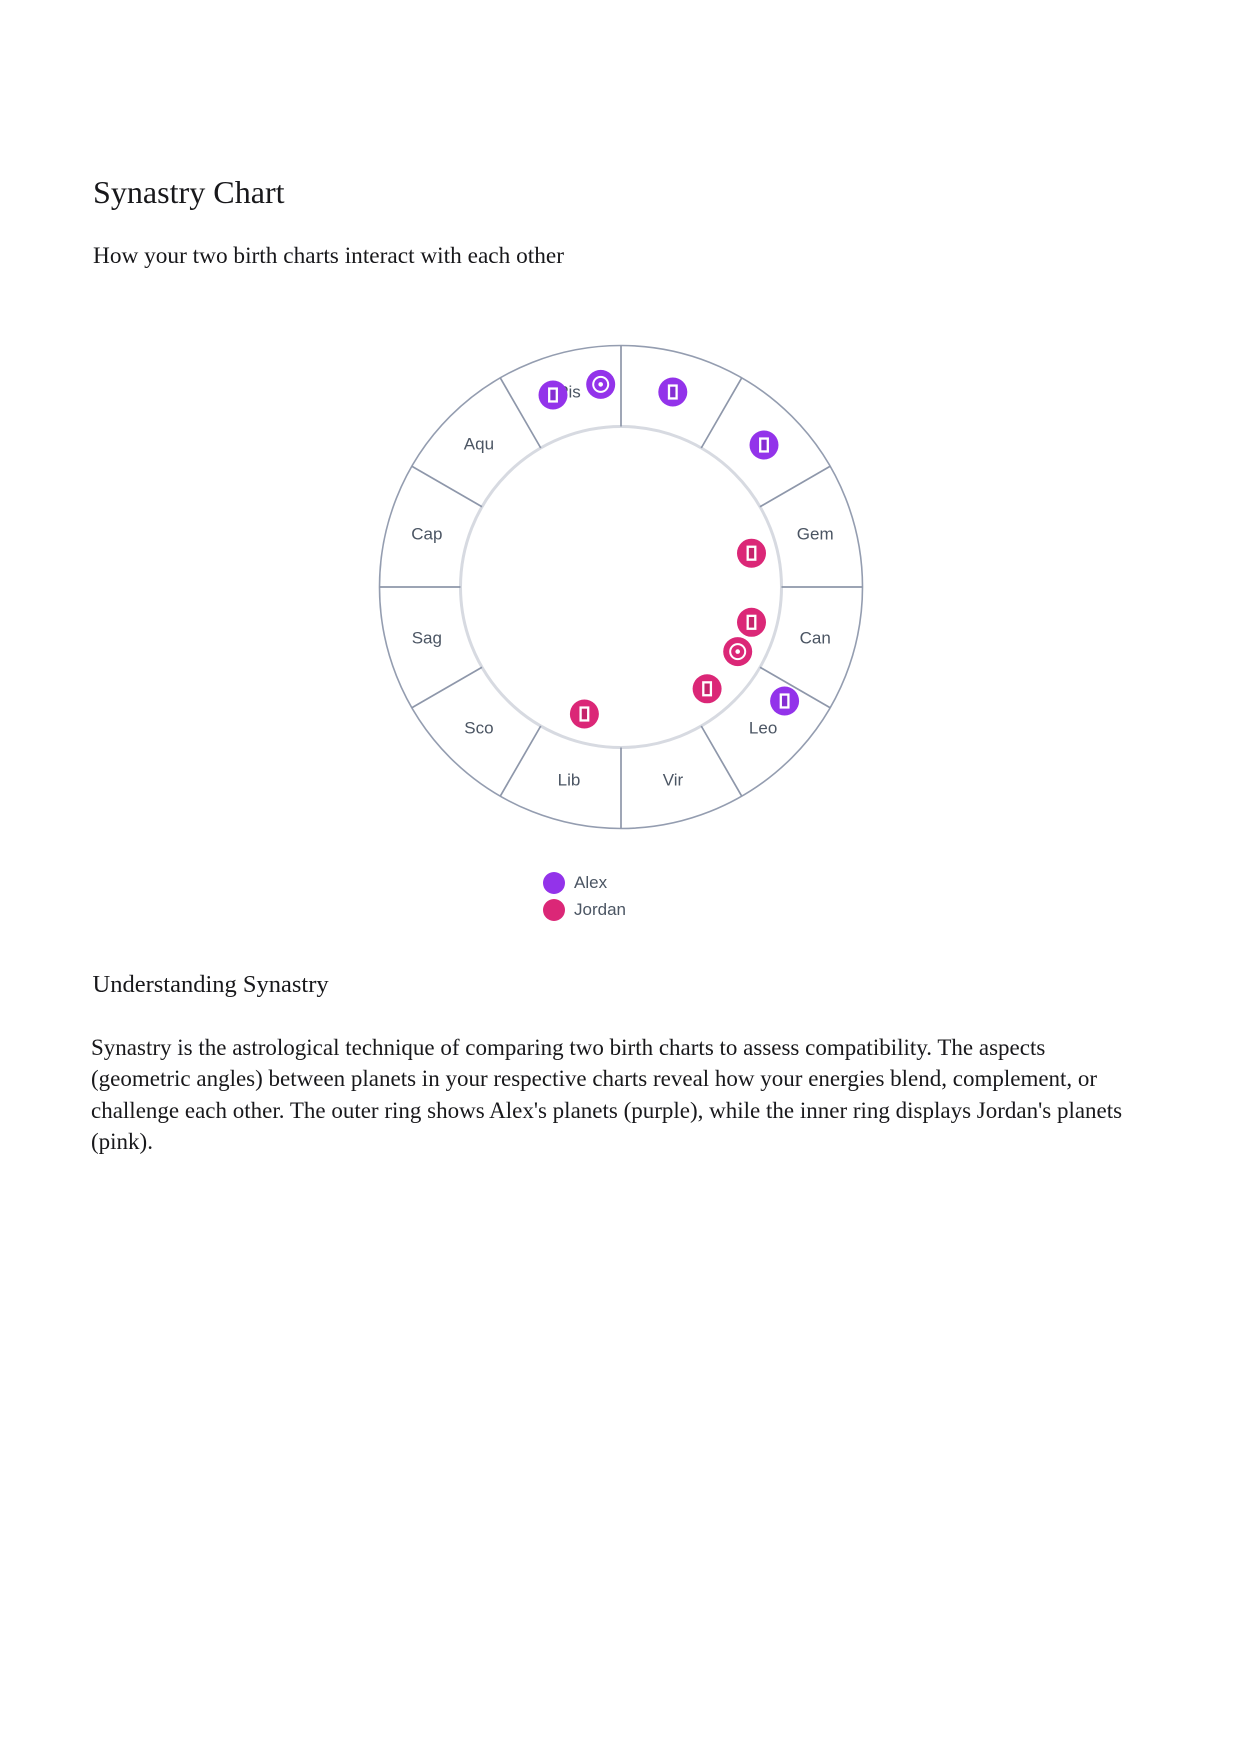 Image resolution: width=1242 pixels, height=1754 pixels. I want to click on svg-text: Sag, so click(427, 638).